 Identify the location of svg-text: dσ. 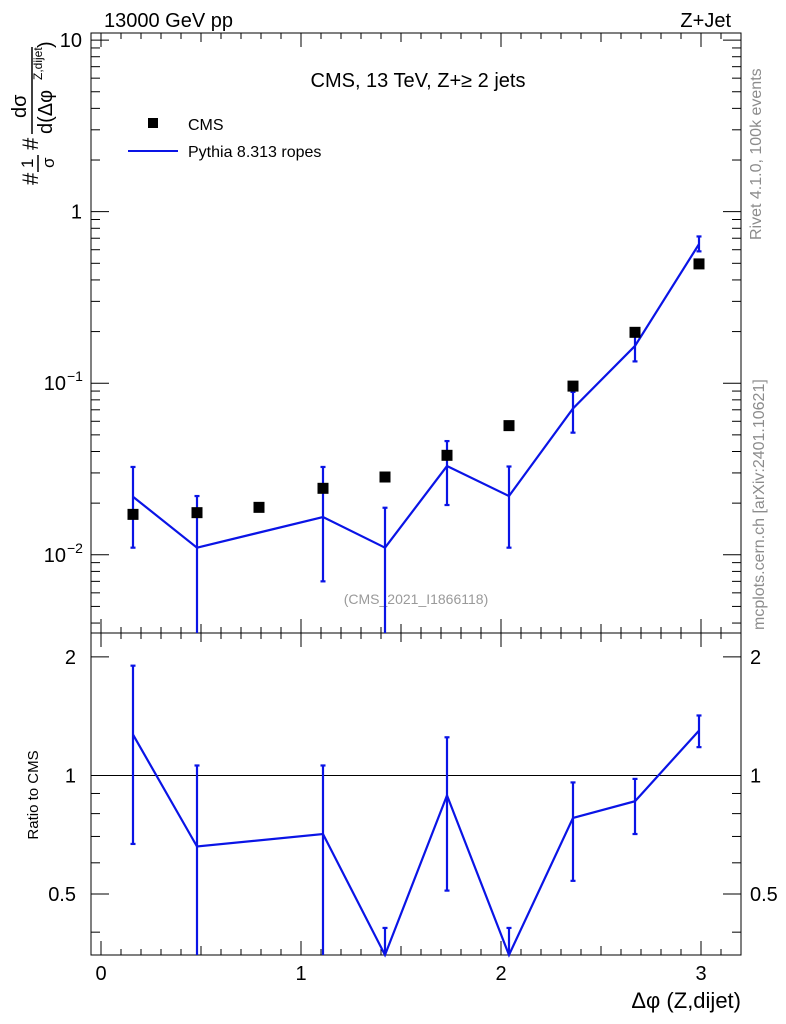
(20, 106).